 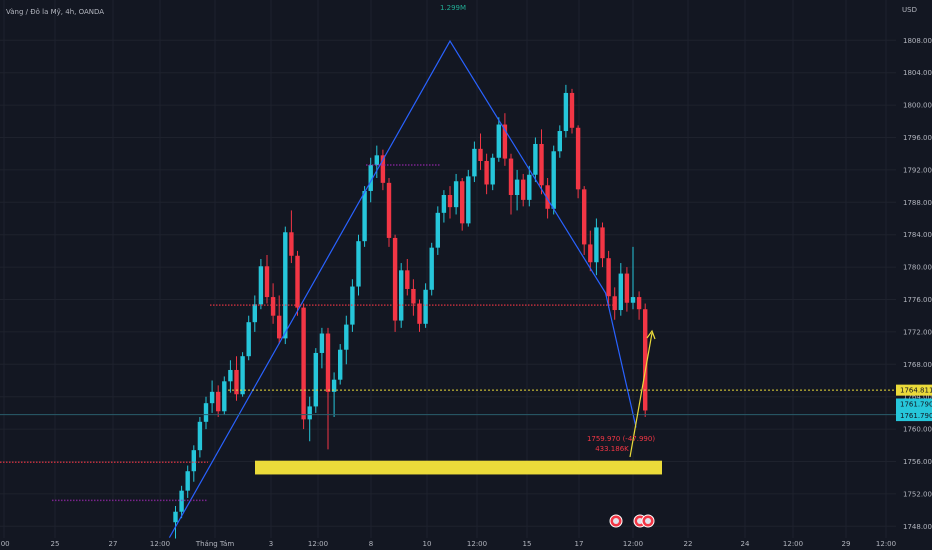 I want to click on currency-label: USD, so click(x=909, y=10).